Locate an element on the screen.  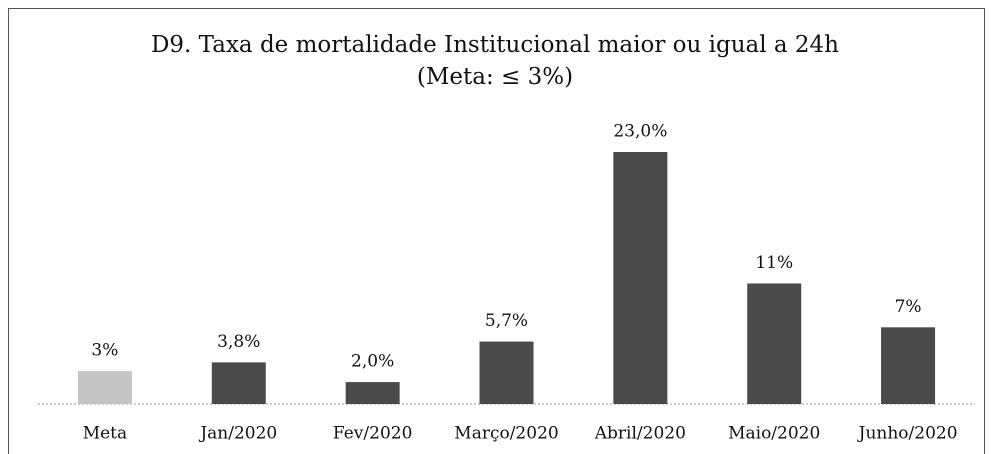
x-tick-label: Junho/2020 is located at coordinates (907, 434).